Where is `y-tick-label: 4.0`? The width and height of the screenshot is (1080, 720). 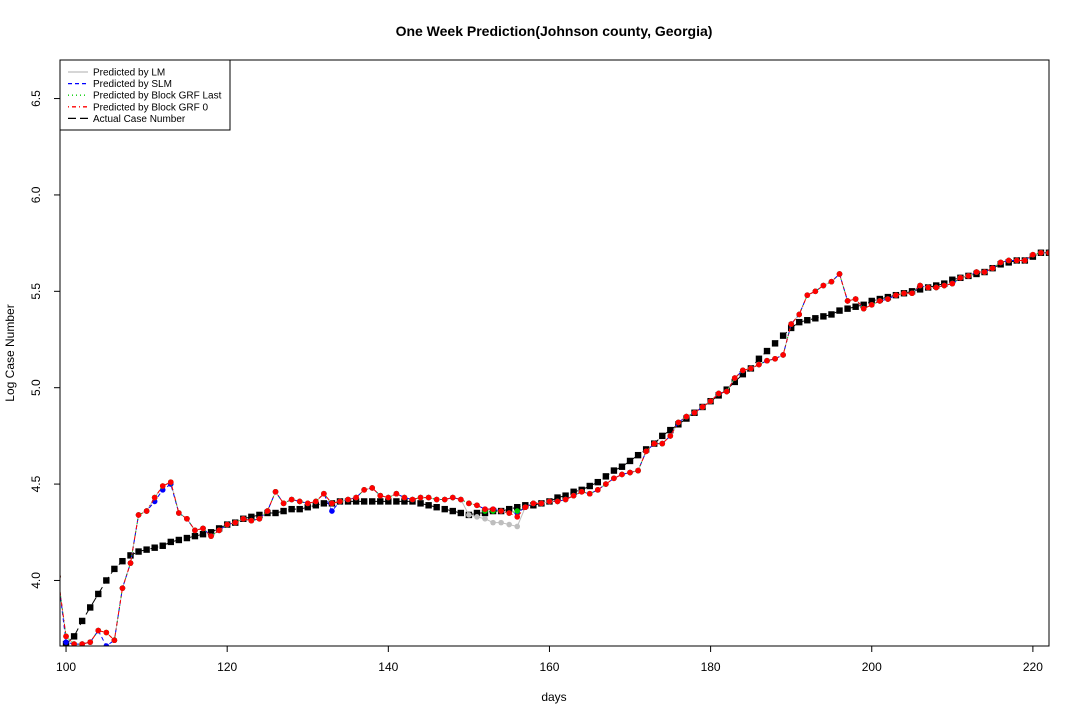
y-tick-label: 4.0 is located at coordinates (36, 580).